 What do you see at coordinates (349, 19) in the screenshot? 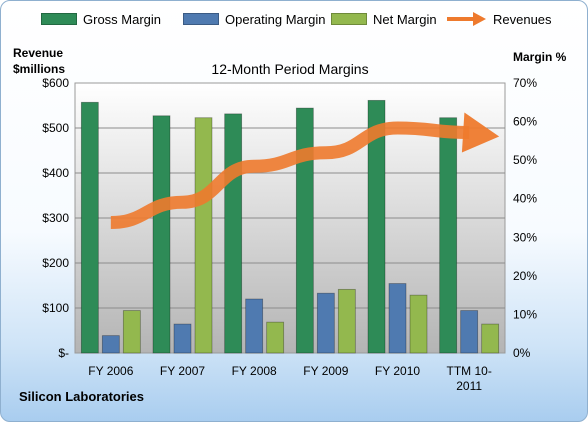
I see `legend-swatch-net-margin` at bounding box center [349, 19].